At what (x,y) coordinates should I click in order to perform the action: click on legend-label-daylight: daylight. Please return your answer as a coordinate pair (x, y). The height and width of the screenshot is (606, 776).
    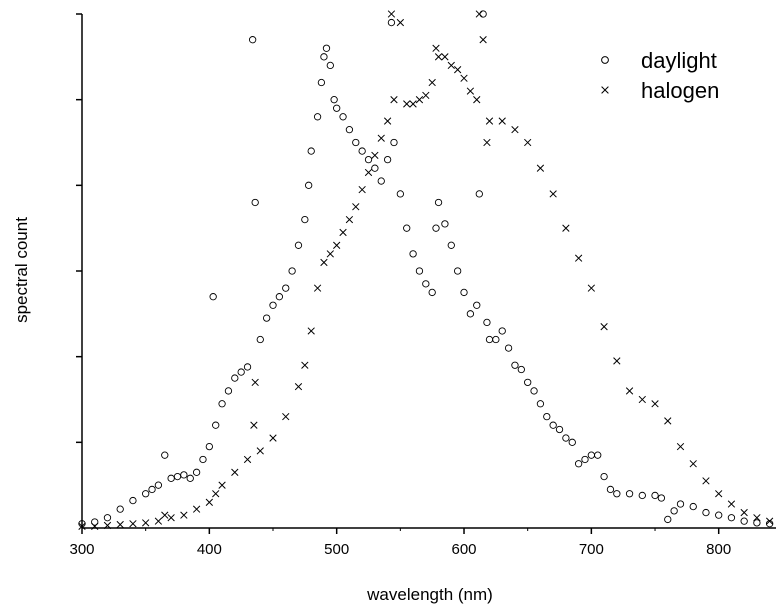
    Looking at the image, I should click on (679, 60).